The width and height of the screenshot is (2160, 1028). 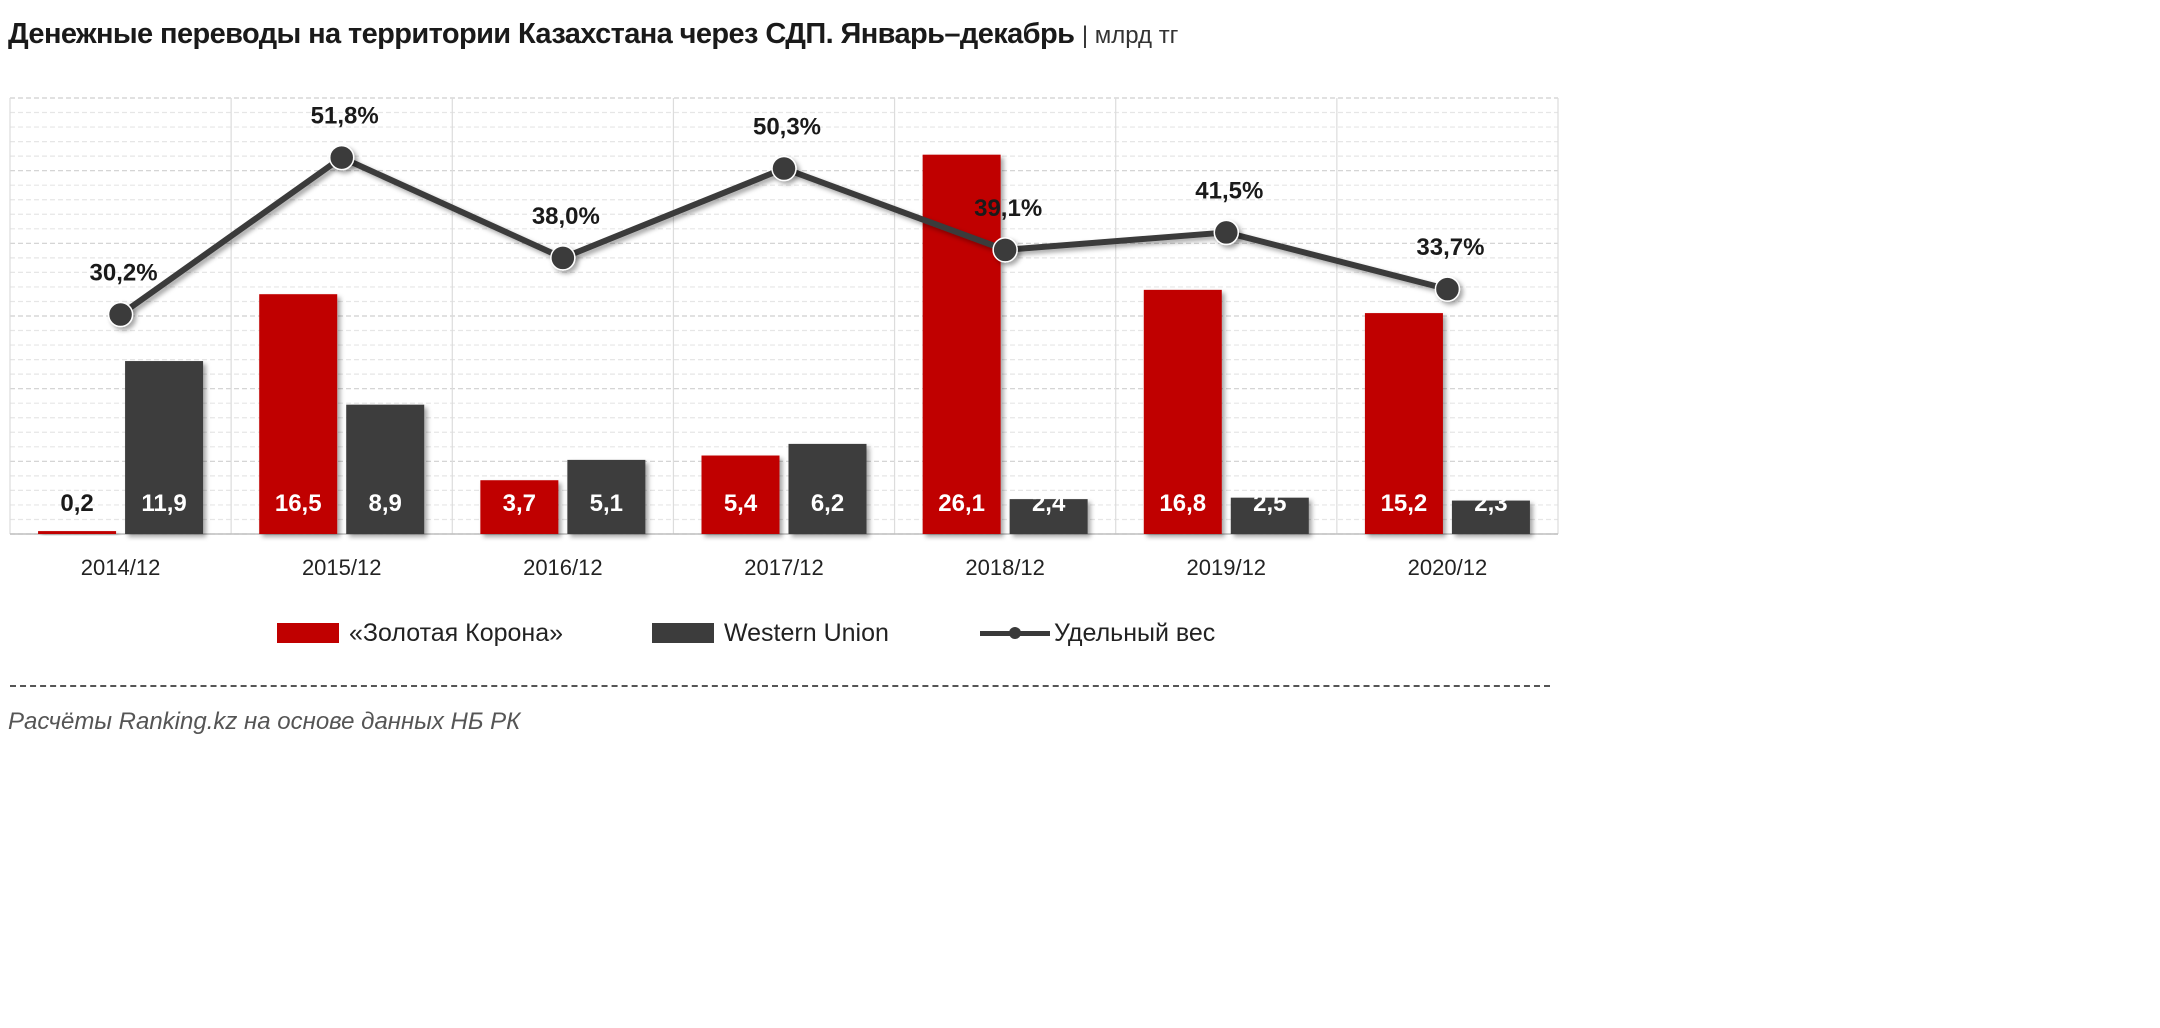 What do you see at coordinates (124, 273) in the screenshot?
I see `data-label-share: 30,2%` at bounding box center [124, 273].